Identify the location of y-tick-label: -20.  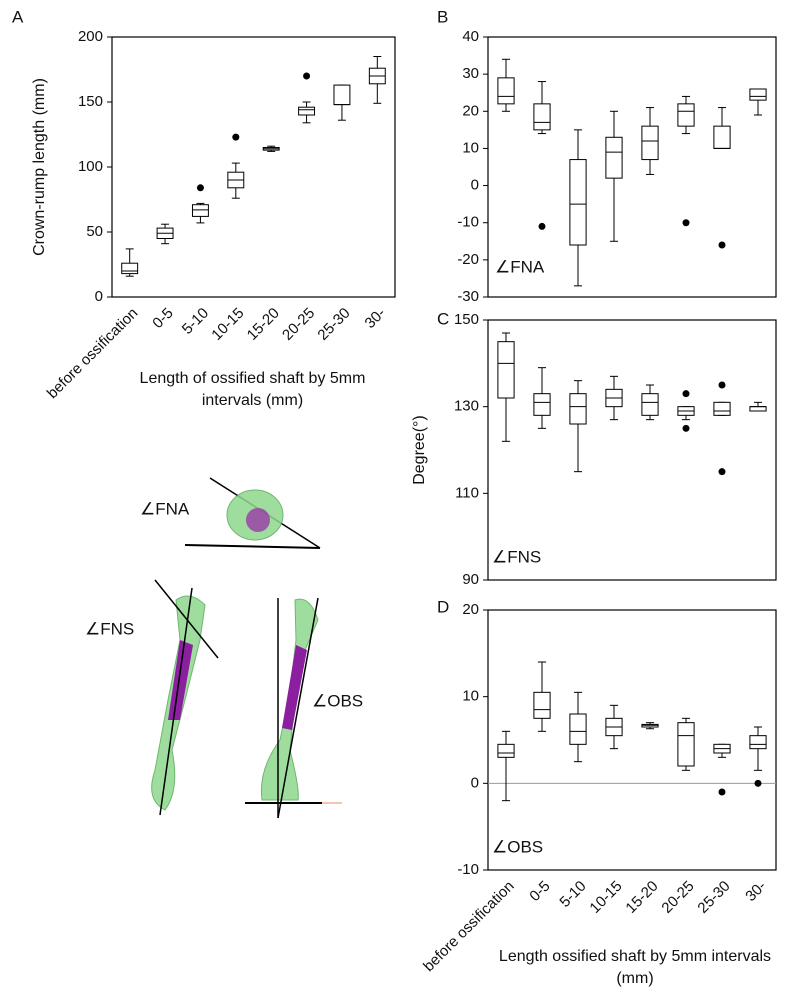
(468, 259).